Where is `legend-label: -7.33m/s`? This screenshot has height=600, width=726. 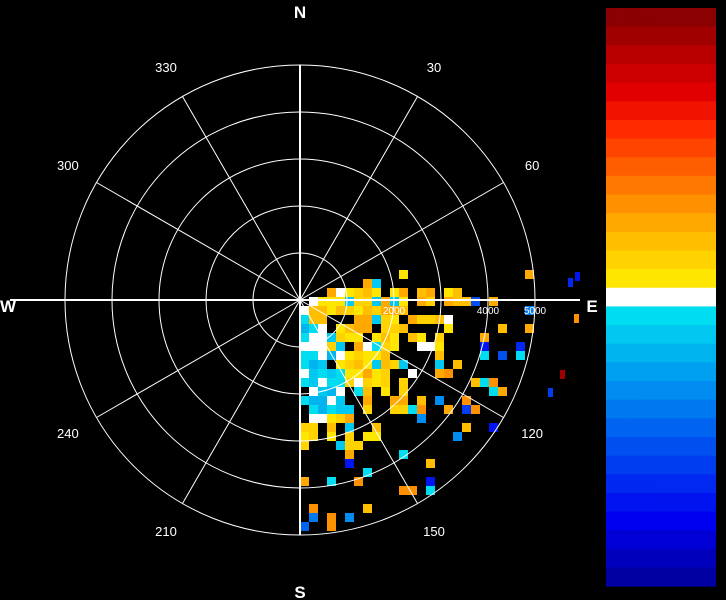
legend-label: -7.33m/s is located at coordinates (630, 503).